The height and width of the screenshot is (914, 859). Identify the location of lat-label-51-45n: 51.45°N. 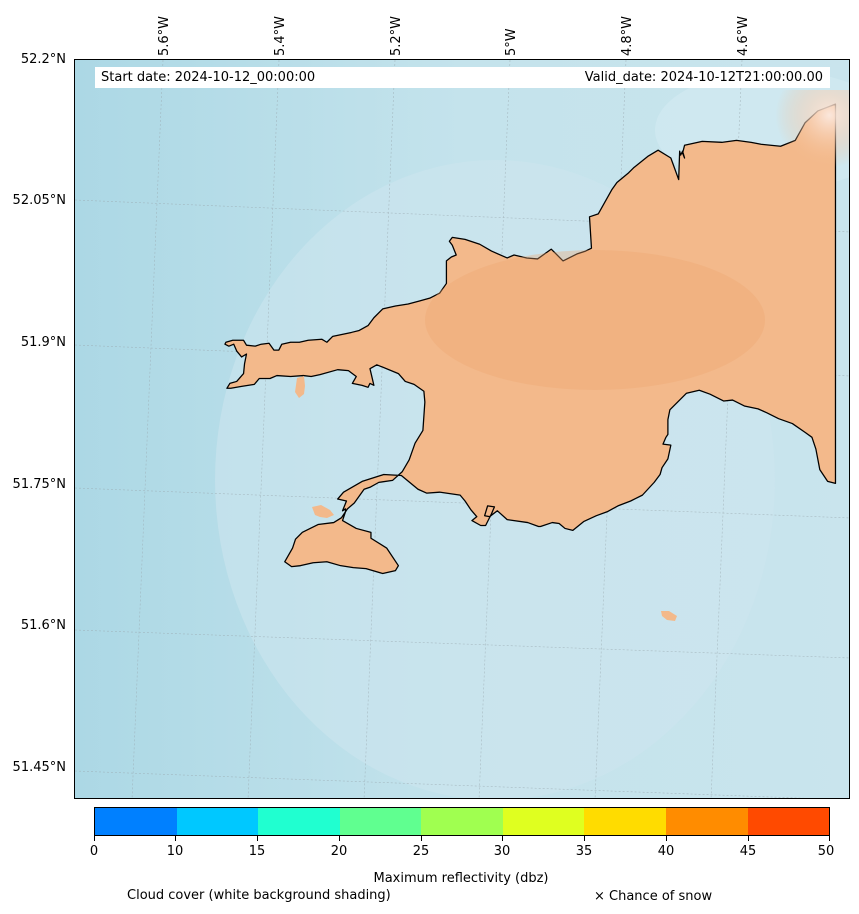
(39, 767).